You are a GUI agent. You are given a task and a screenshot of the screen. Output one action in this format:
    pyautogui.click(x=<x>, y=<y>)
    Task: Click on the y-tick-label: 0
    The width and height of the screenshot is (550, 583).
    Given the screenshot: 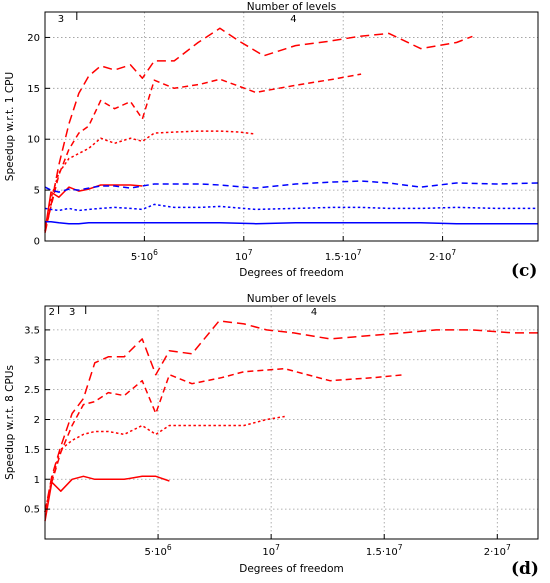 What is the action you would take?
    pyautogui.click(x=37, y=242)
    